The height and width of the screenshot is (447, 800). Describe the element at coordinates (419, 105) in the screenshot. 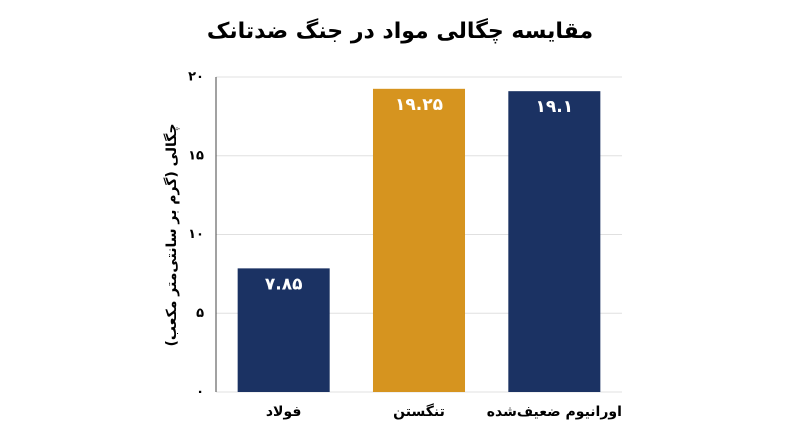

I see `value-label: ۱۹.۲۵` at that location.